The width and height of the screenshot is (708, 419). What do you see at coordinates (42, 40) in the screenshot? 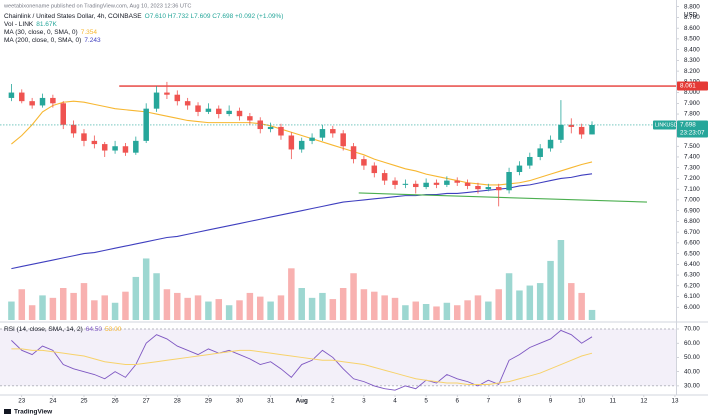
I see `ma200-name: MA (200, close, 0, SMA, 0)` at bounding box center [42, 40].